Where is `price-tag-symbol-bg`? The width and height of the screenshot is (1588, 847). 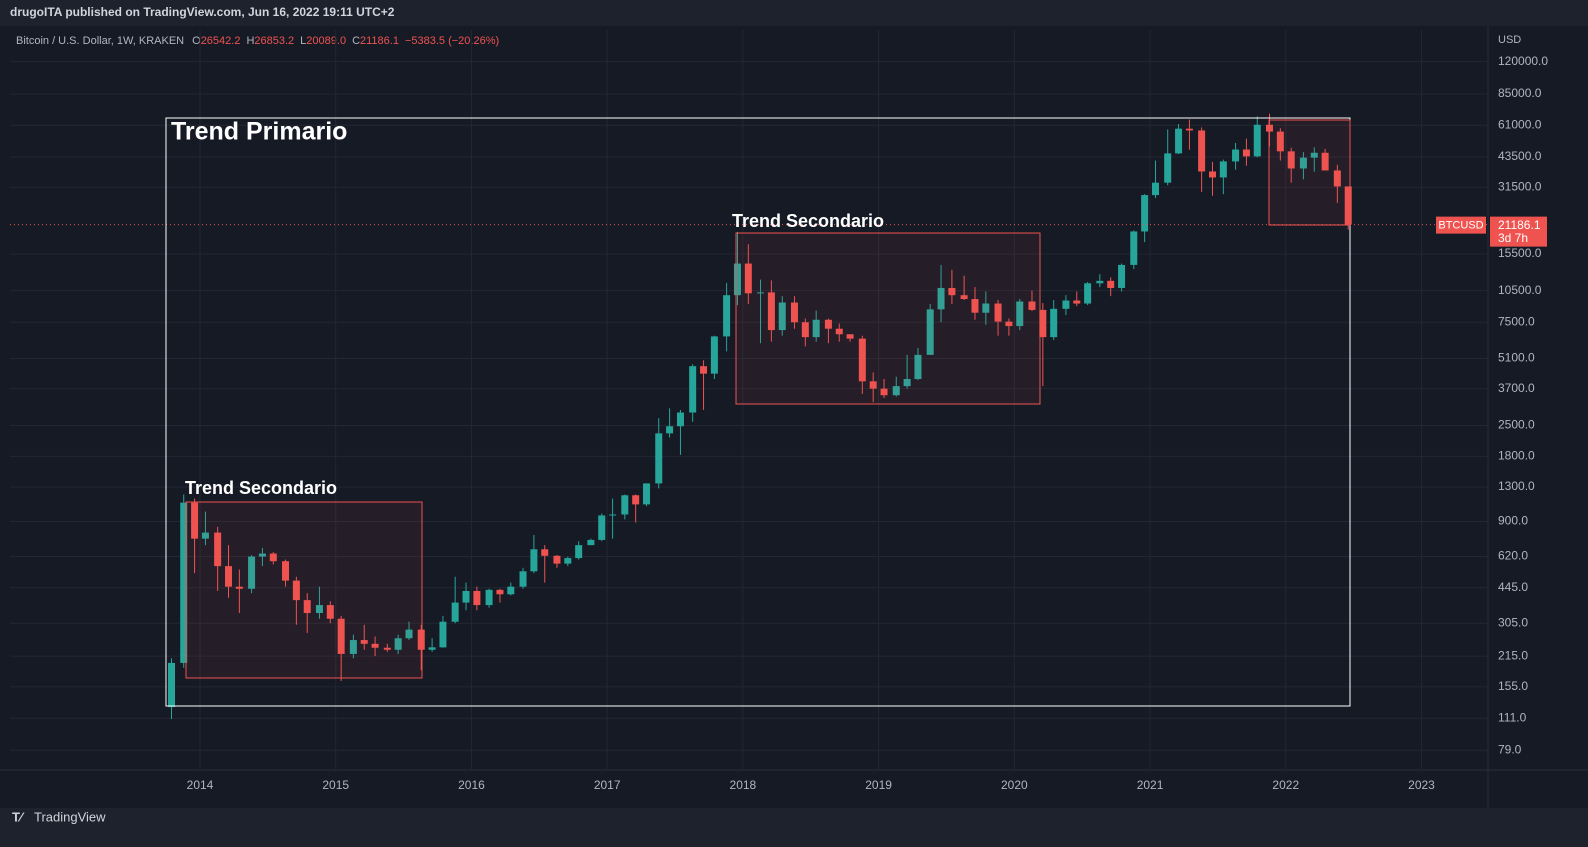 price-tag-symbol-bg is located at coordinates (1461, 225).